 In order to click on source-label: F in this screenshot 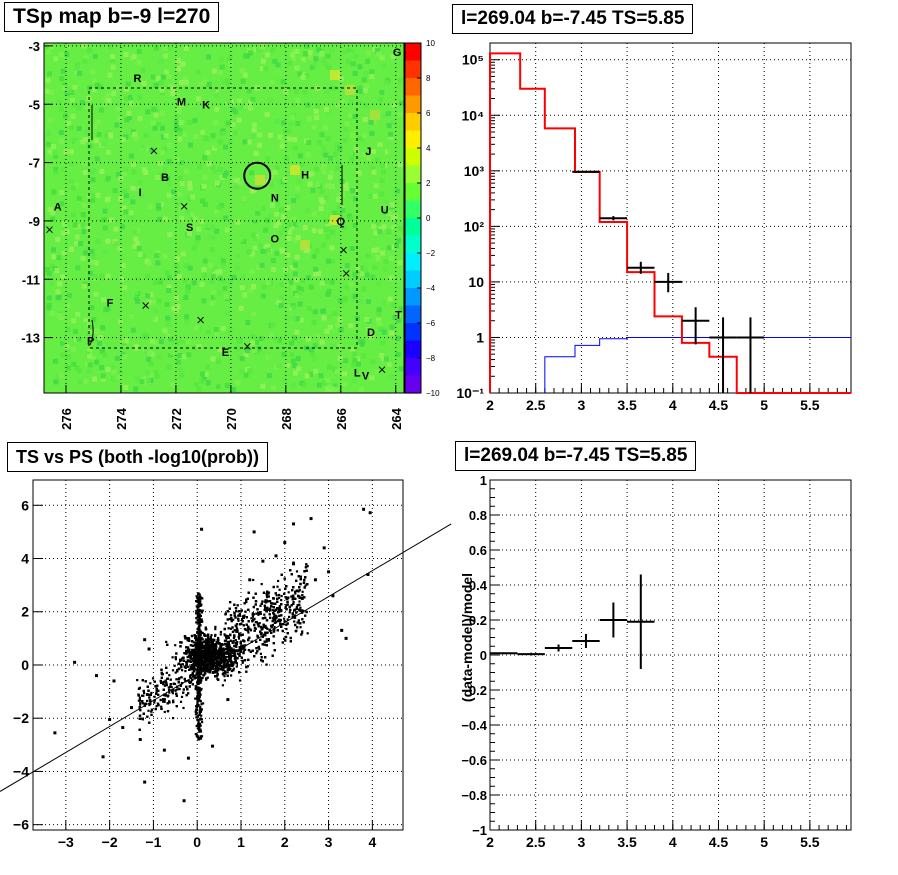, I will do `click(110, 304)`.